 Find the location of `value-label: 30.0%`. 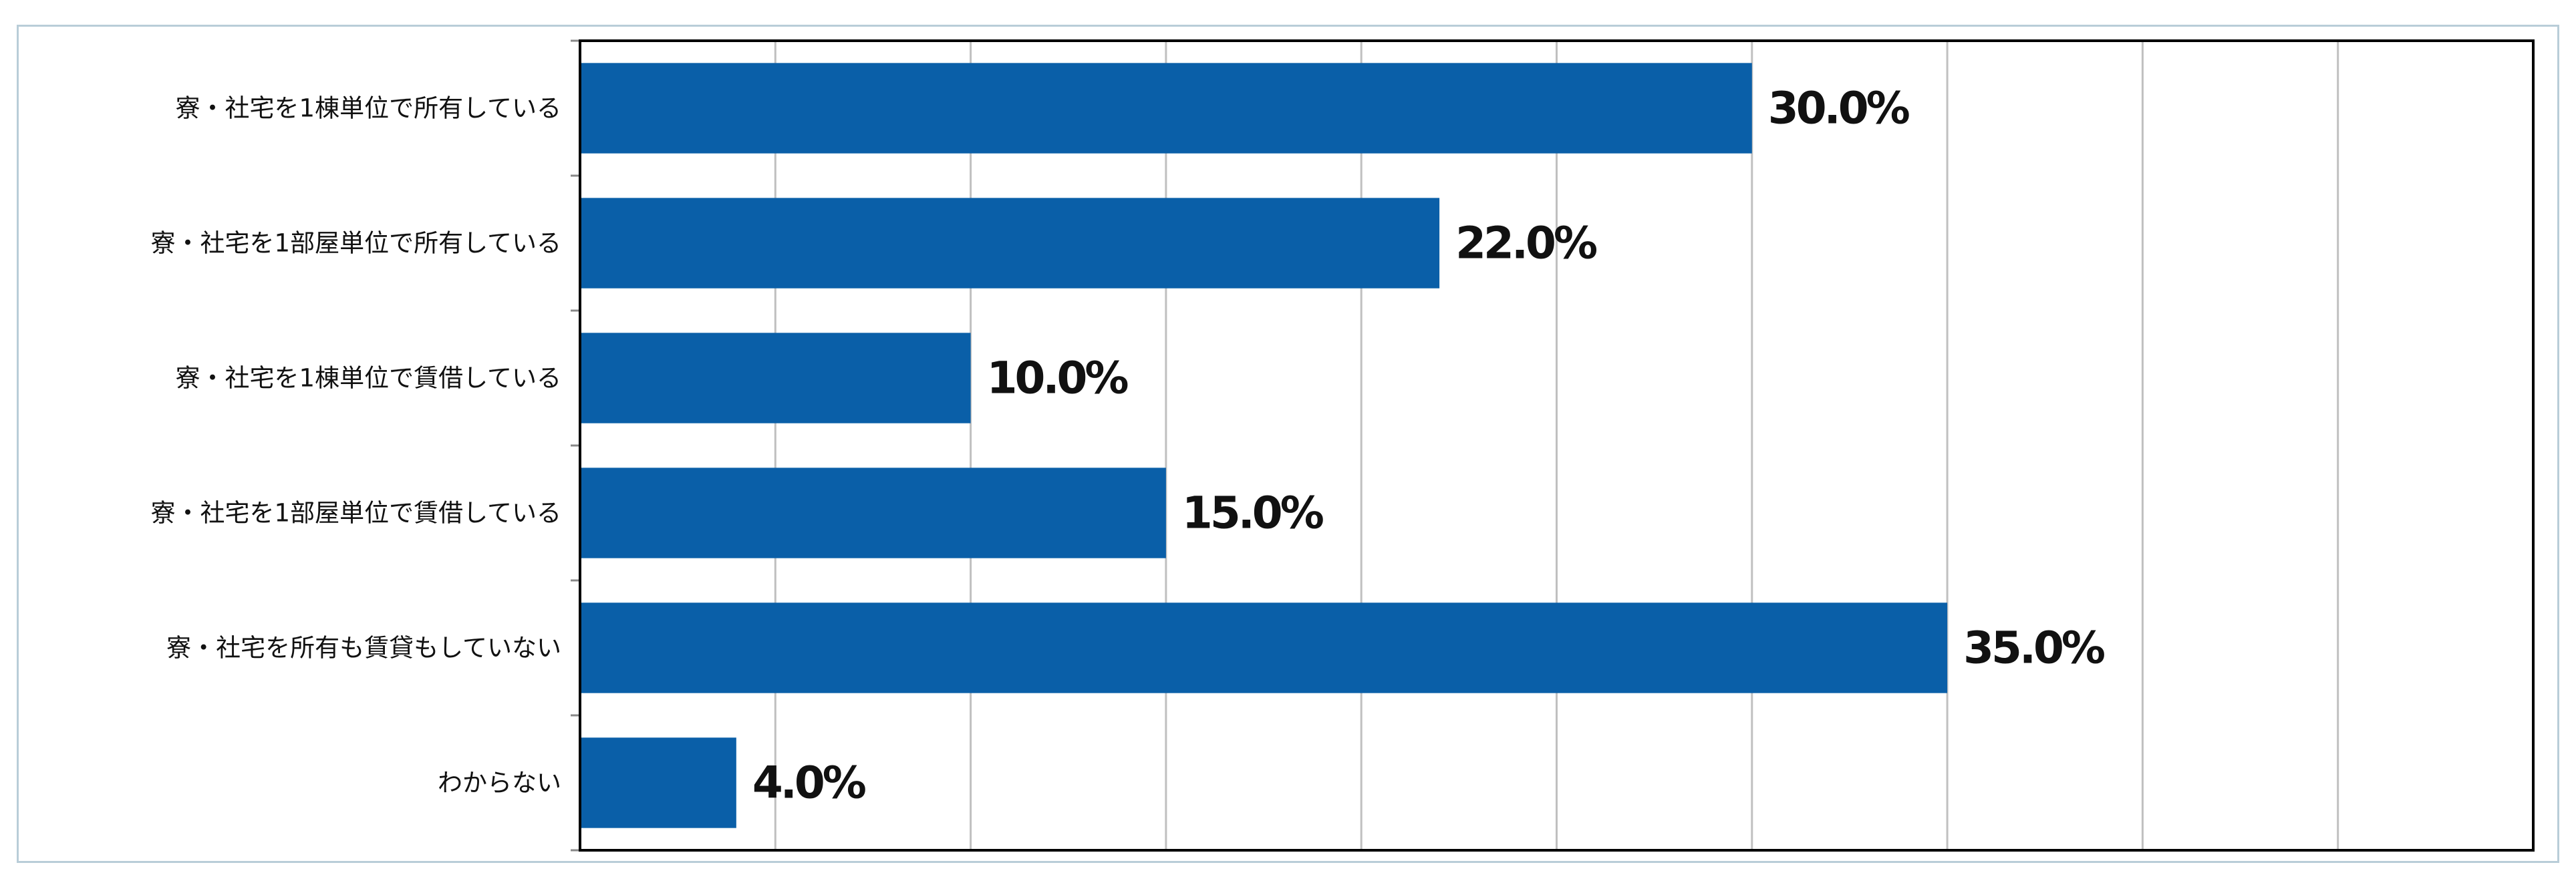

value-label: 30.0% is located at coordinates (1839, 108).